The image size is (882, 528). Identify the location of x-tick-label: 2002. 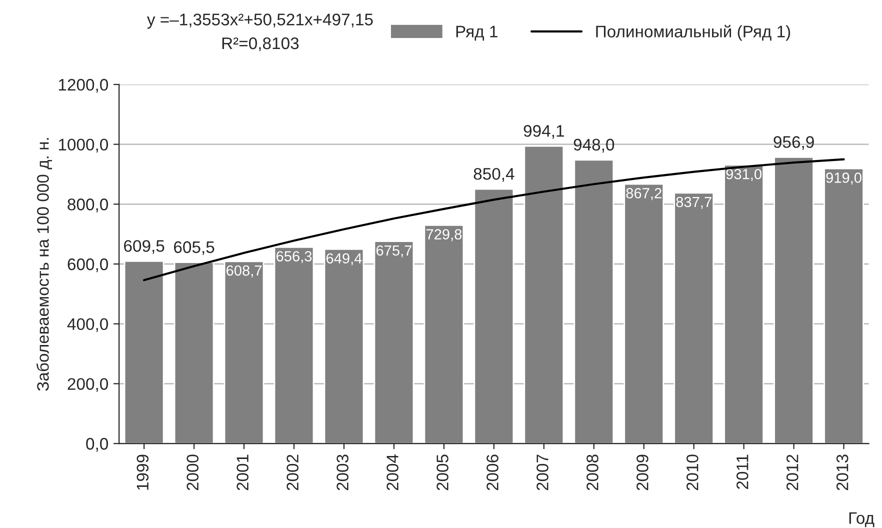
(292, 472).